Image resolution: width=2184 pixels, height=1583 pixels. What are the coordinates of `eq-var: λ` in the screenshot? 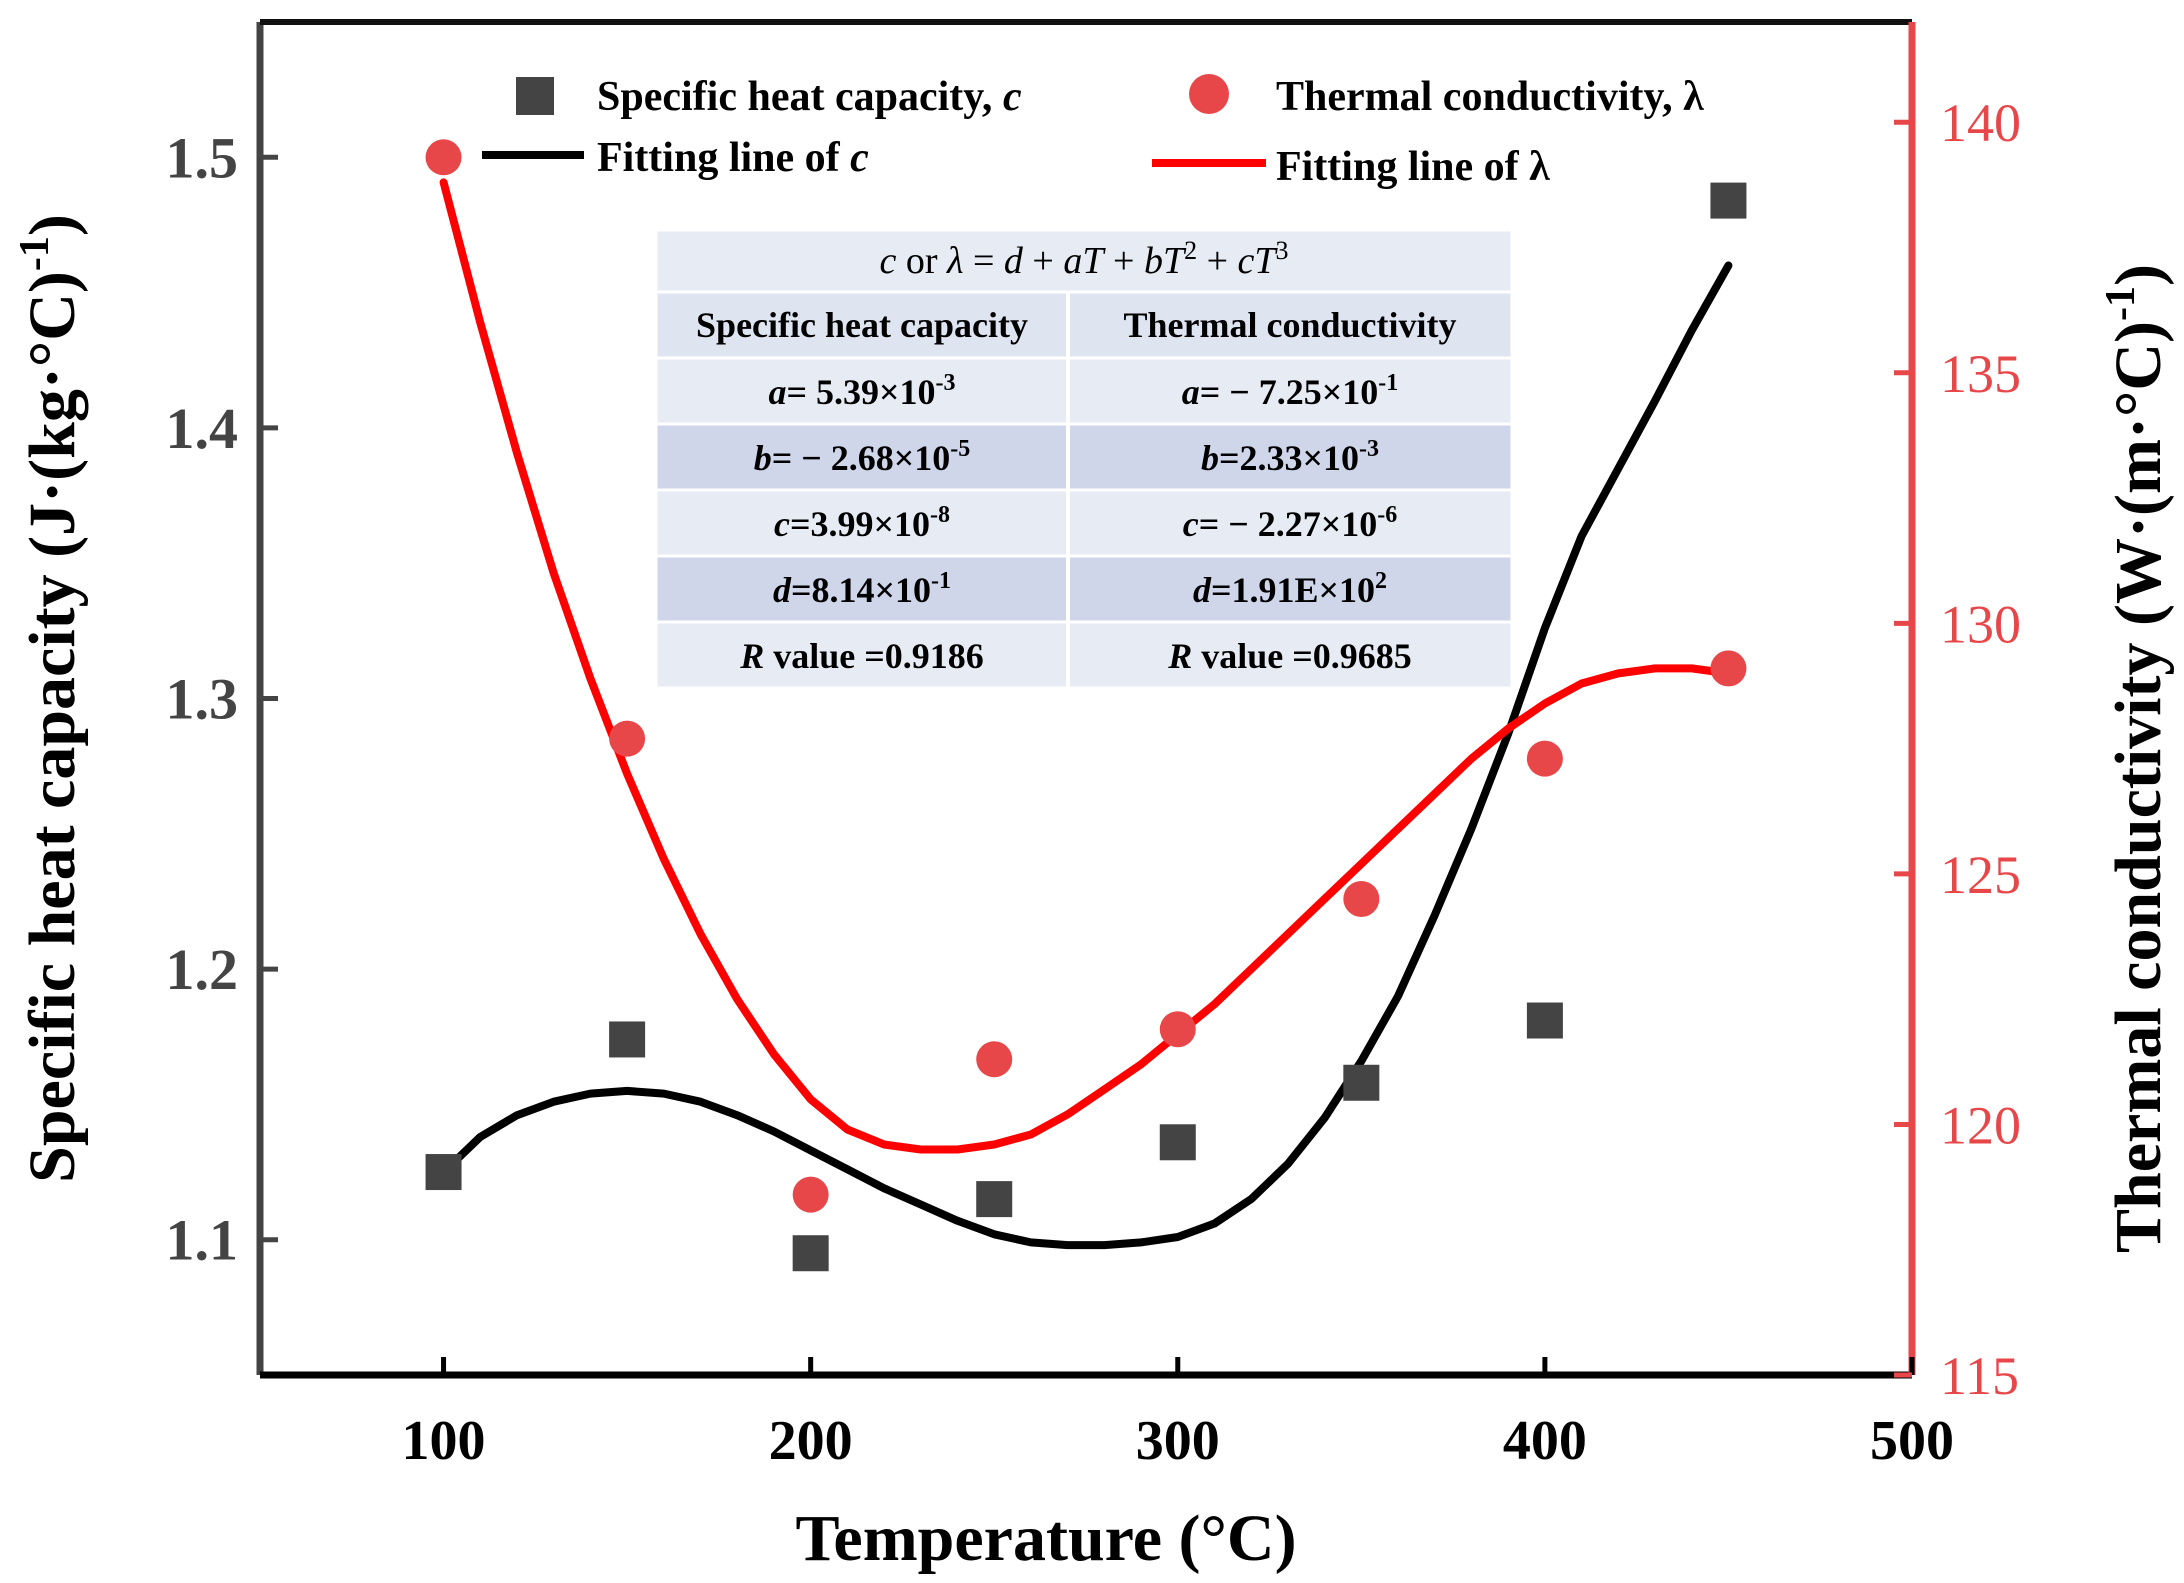 It's located at (954, 261).